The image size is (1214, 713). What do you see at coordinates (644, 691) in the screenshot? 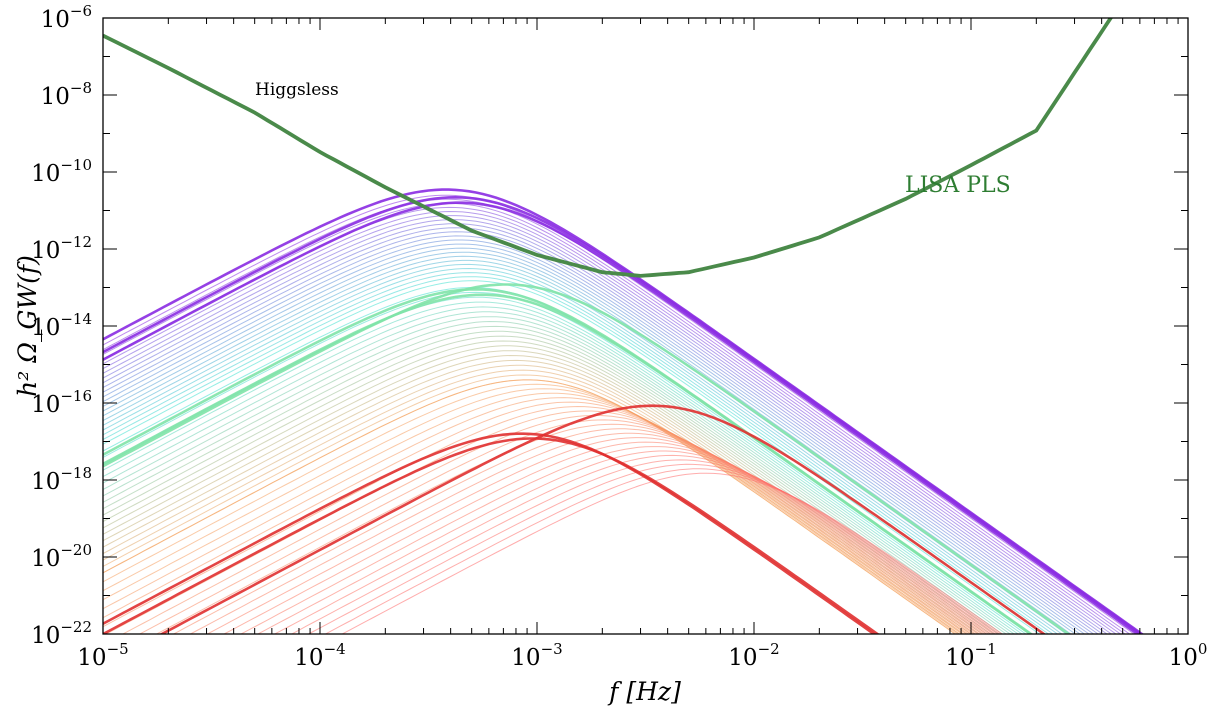
I see `x-axis-label: f [Hz]` at bounding box center [644, 691].